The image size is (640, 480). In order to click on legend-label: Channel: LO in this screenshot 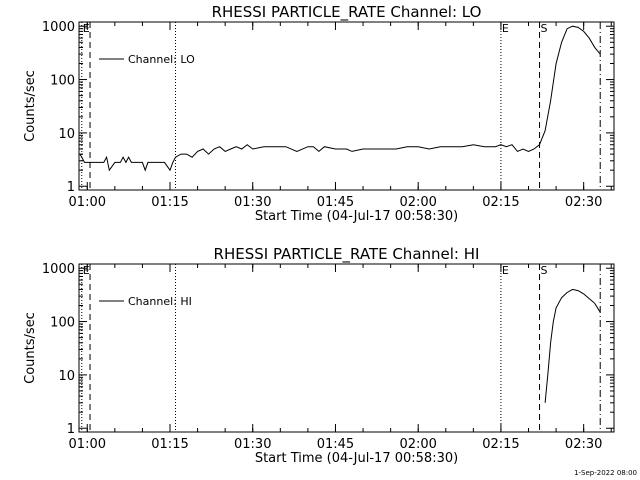, I will do `click(161, 59)`.